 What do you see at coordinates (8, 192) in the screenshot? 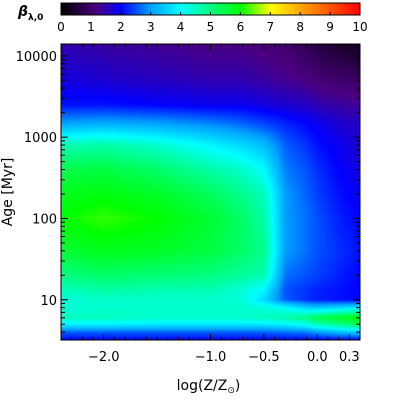
I see `y-axis-label: Age [Myr]` at bounding box center [8, 192].